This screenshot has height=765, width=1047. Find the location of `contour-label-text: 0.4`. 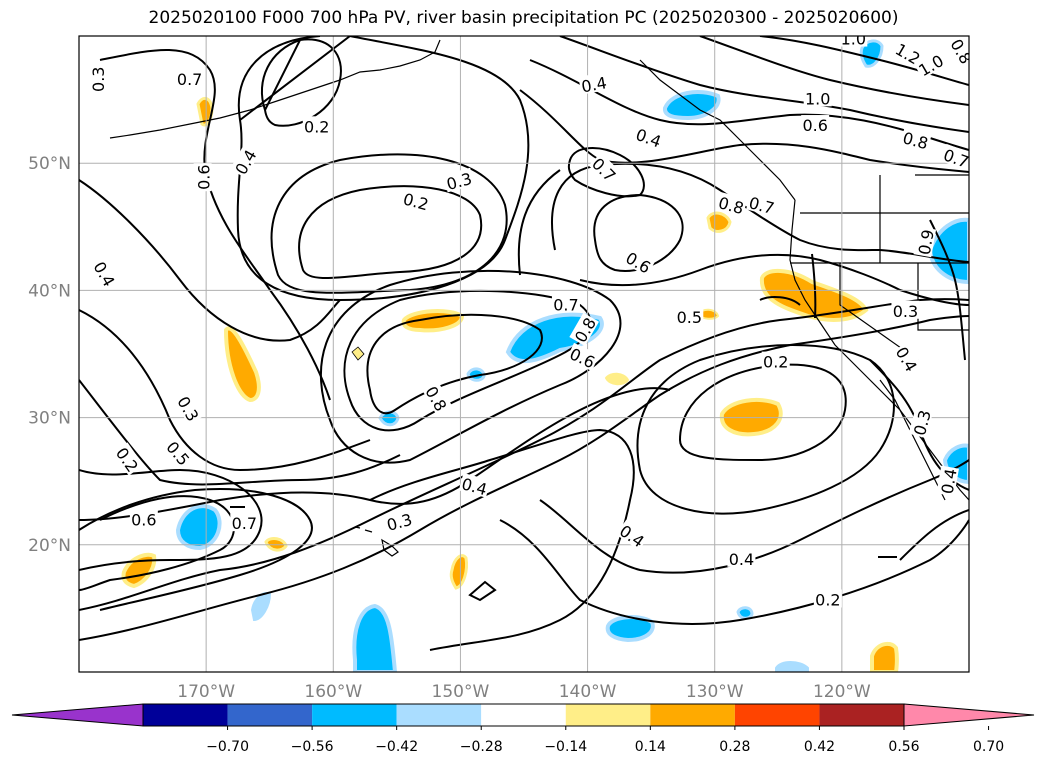

contour-label-text: 0.4 is located at coordinates (949, 481).